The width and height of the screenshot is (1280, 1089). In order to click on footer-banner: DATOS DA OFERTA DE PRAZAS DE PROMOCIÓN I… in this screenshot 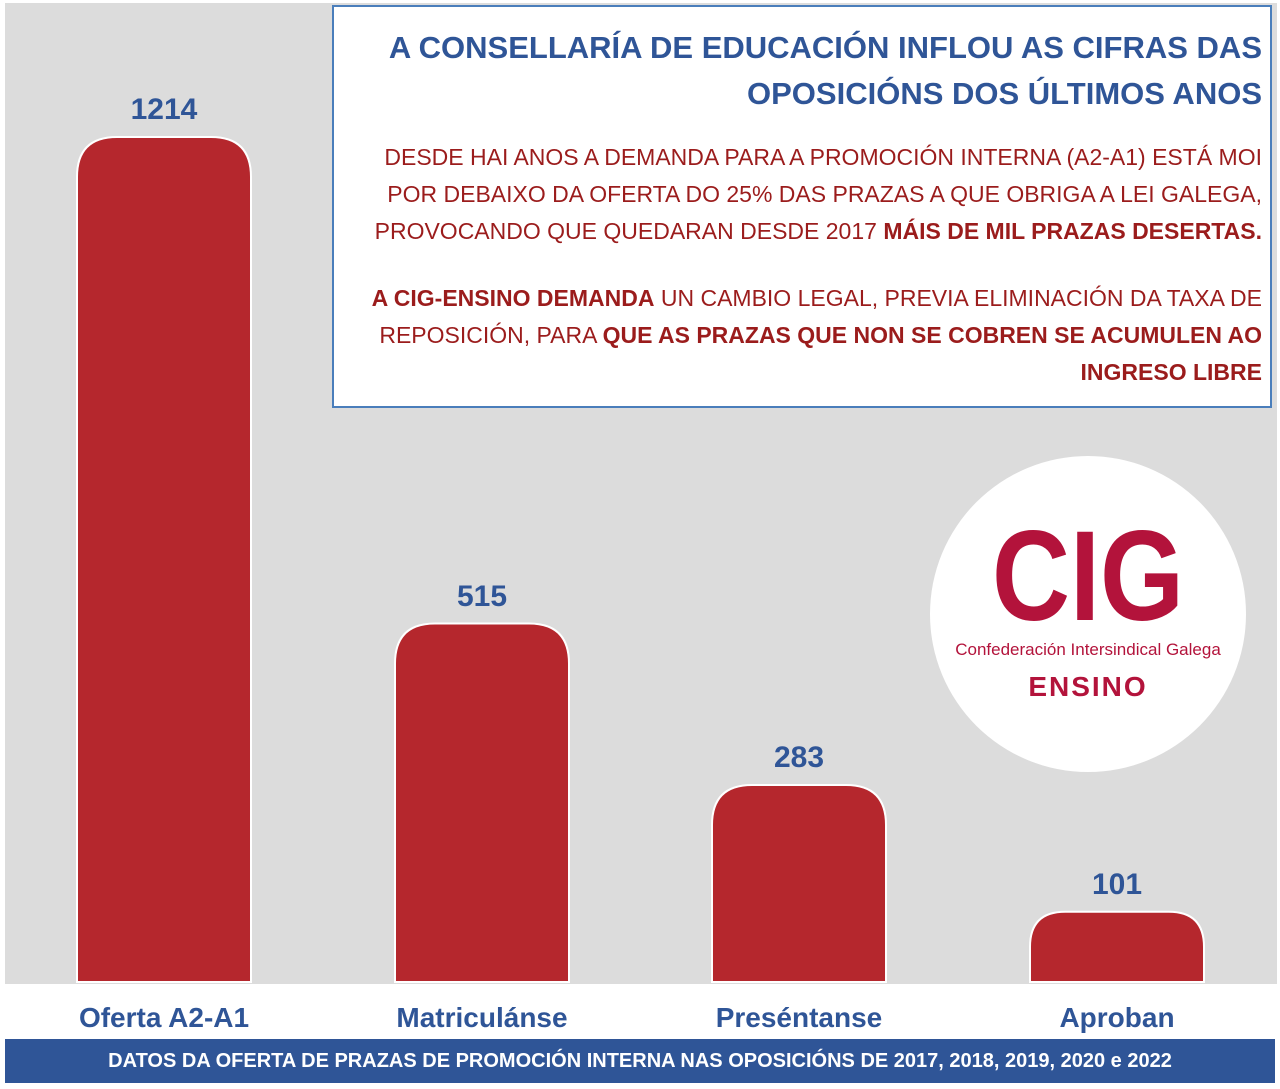, I will do `click(640, 1061)`.